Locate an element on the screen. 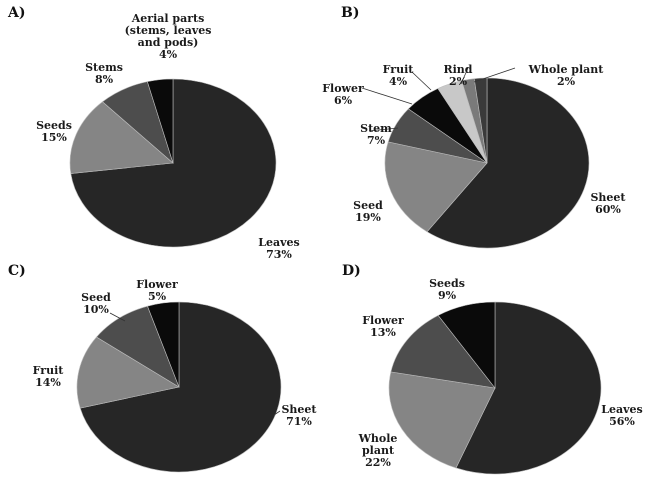 This screenshot has height=492, width=661. pie-slice-leaves is located at coordinates (528, 388).